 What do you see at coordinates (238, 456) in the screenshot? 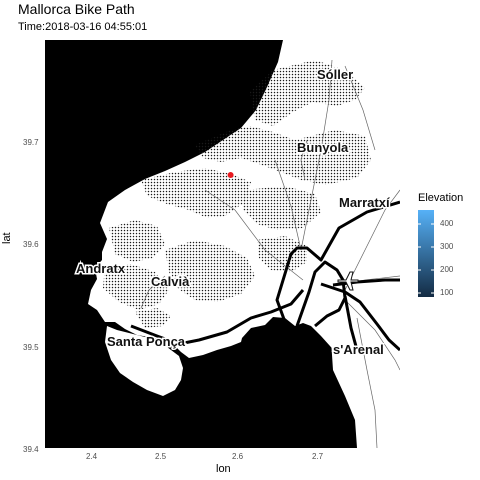
I see `x-tick-label: 2.6` at bounding box center [238, 456].